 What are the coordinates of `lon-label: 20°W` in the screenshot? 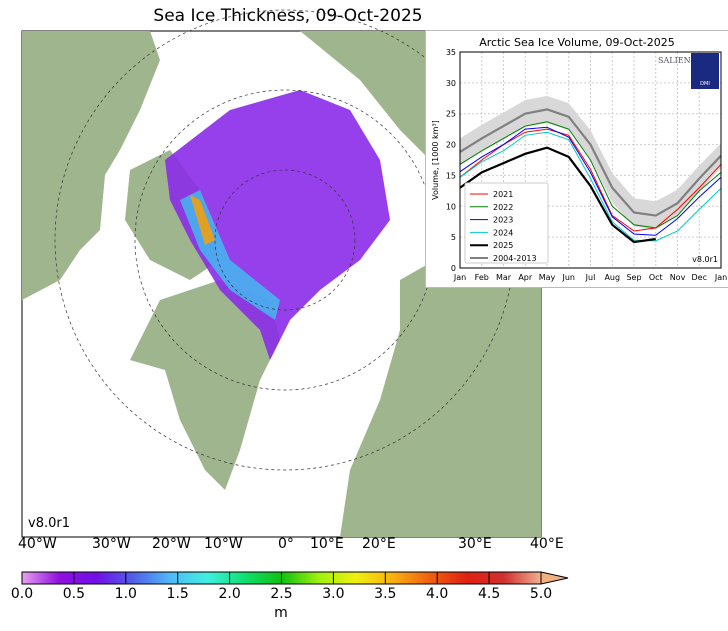 It's located at (171, 544).